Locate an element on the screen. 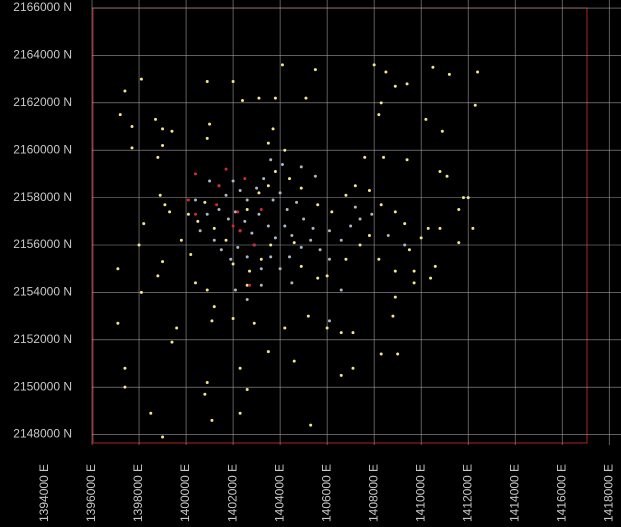  y-tick-label: 2154000 N is located at coordinates (42, 292).